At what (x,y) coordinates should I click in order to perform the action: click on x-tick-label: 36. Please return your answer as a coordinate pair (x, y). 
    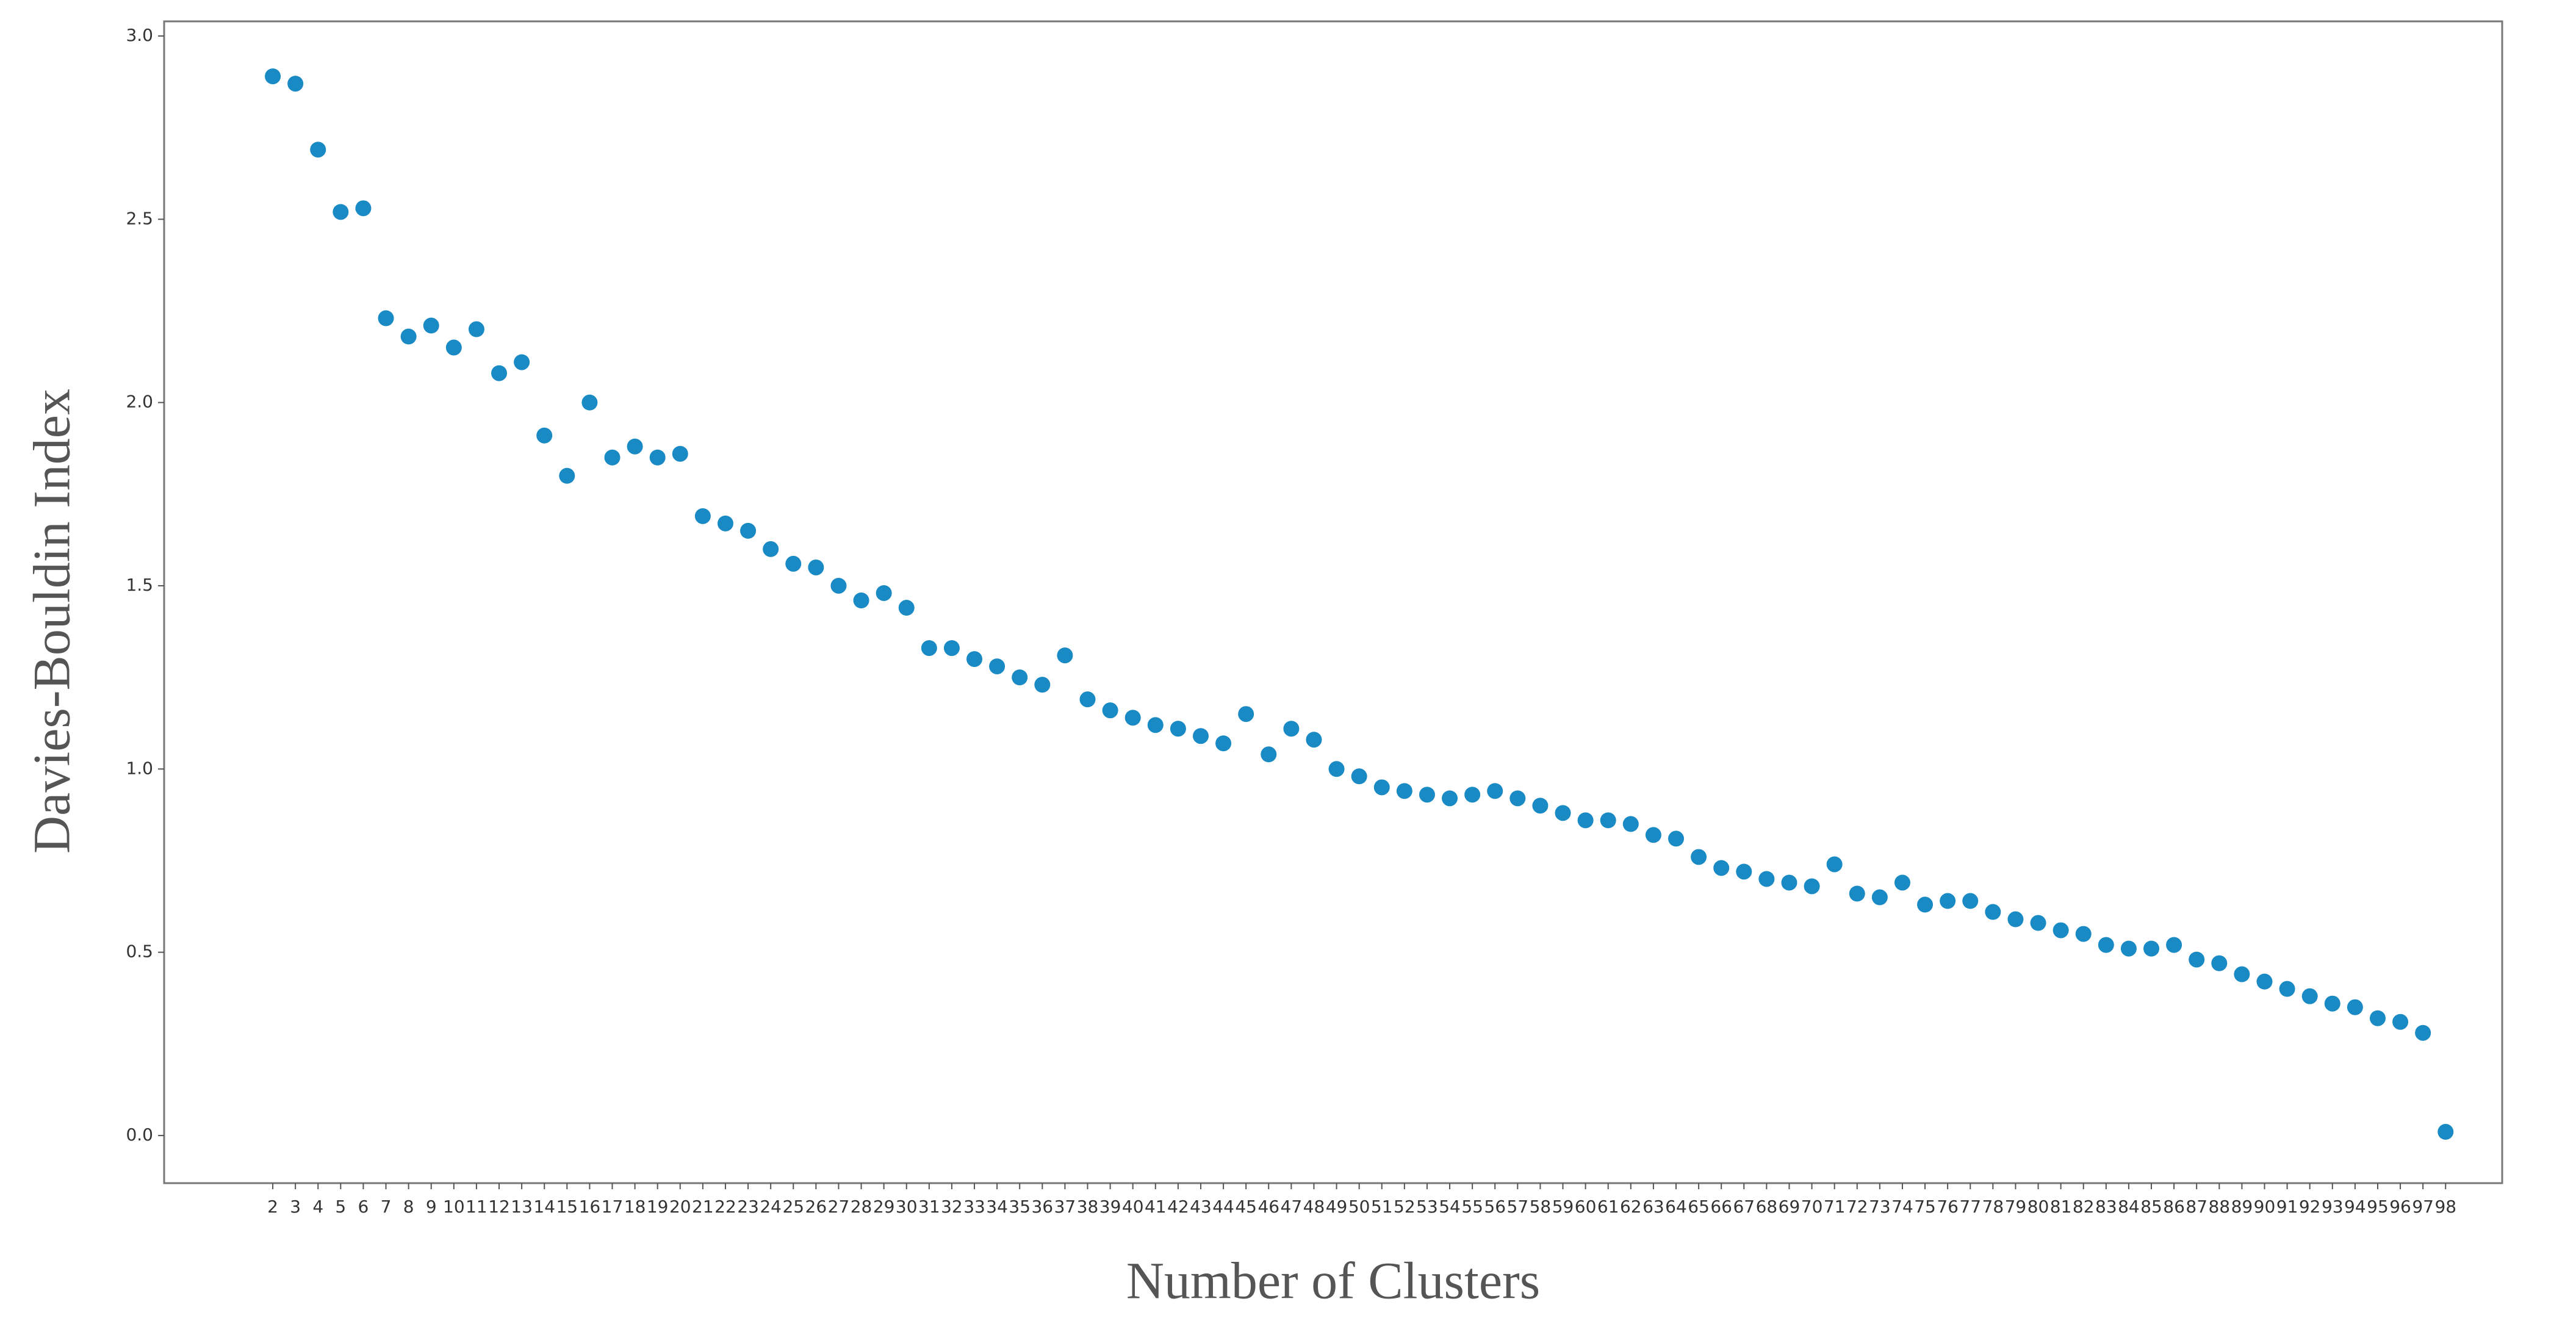
    Looking at the image, I should click on (1042, 1207).